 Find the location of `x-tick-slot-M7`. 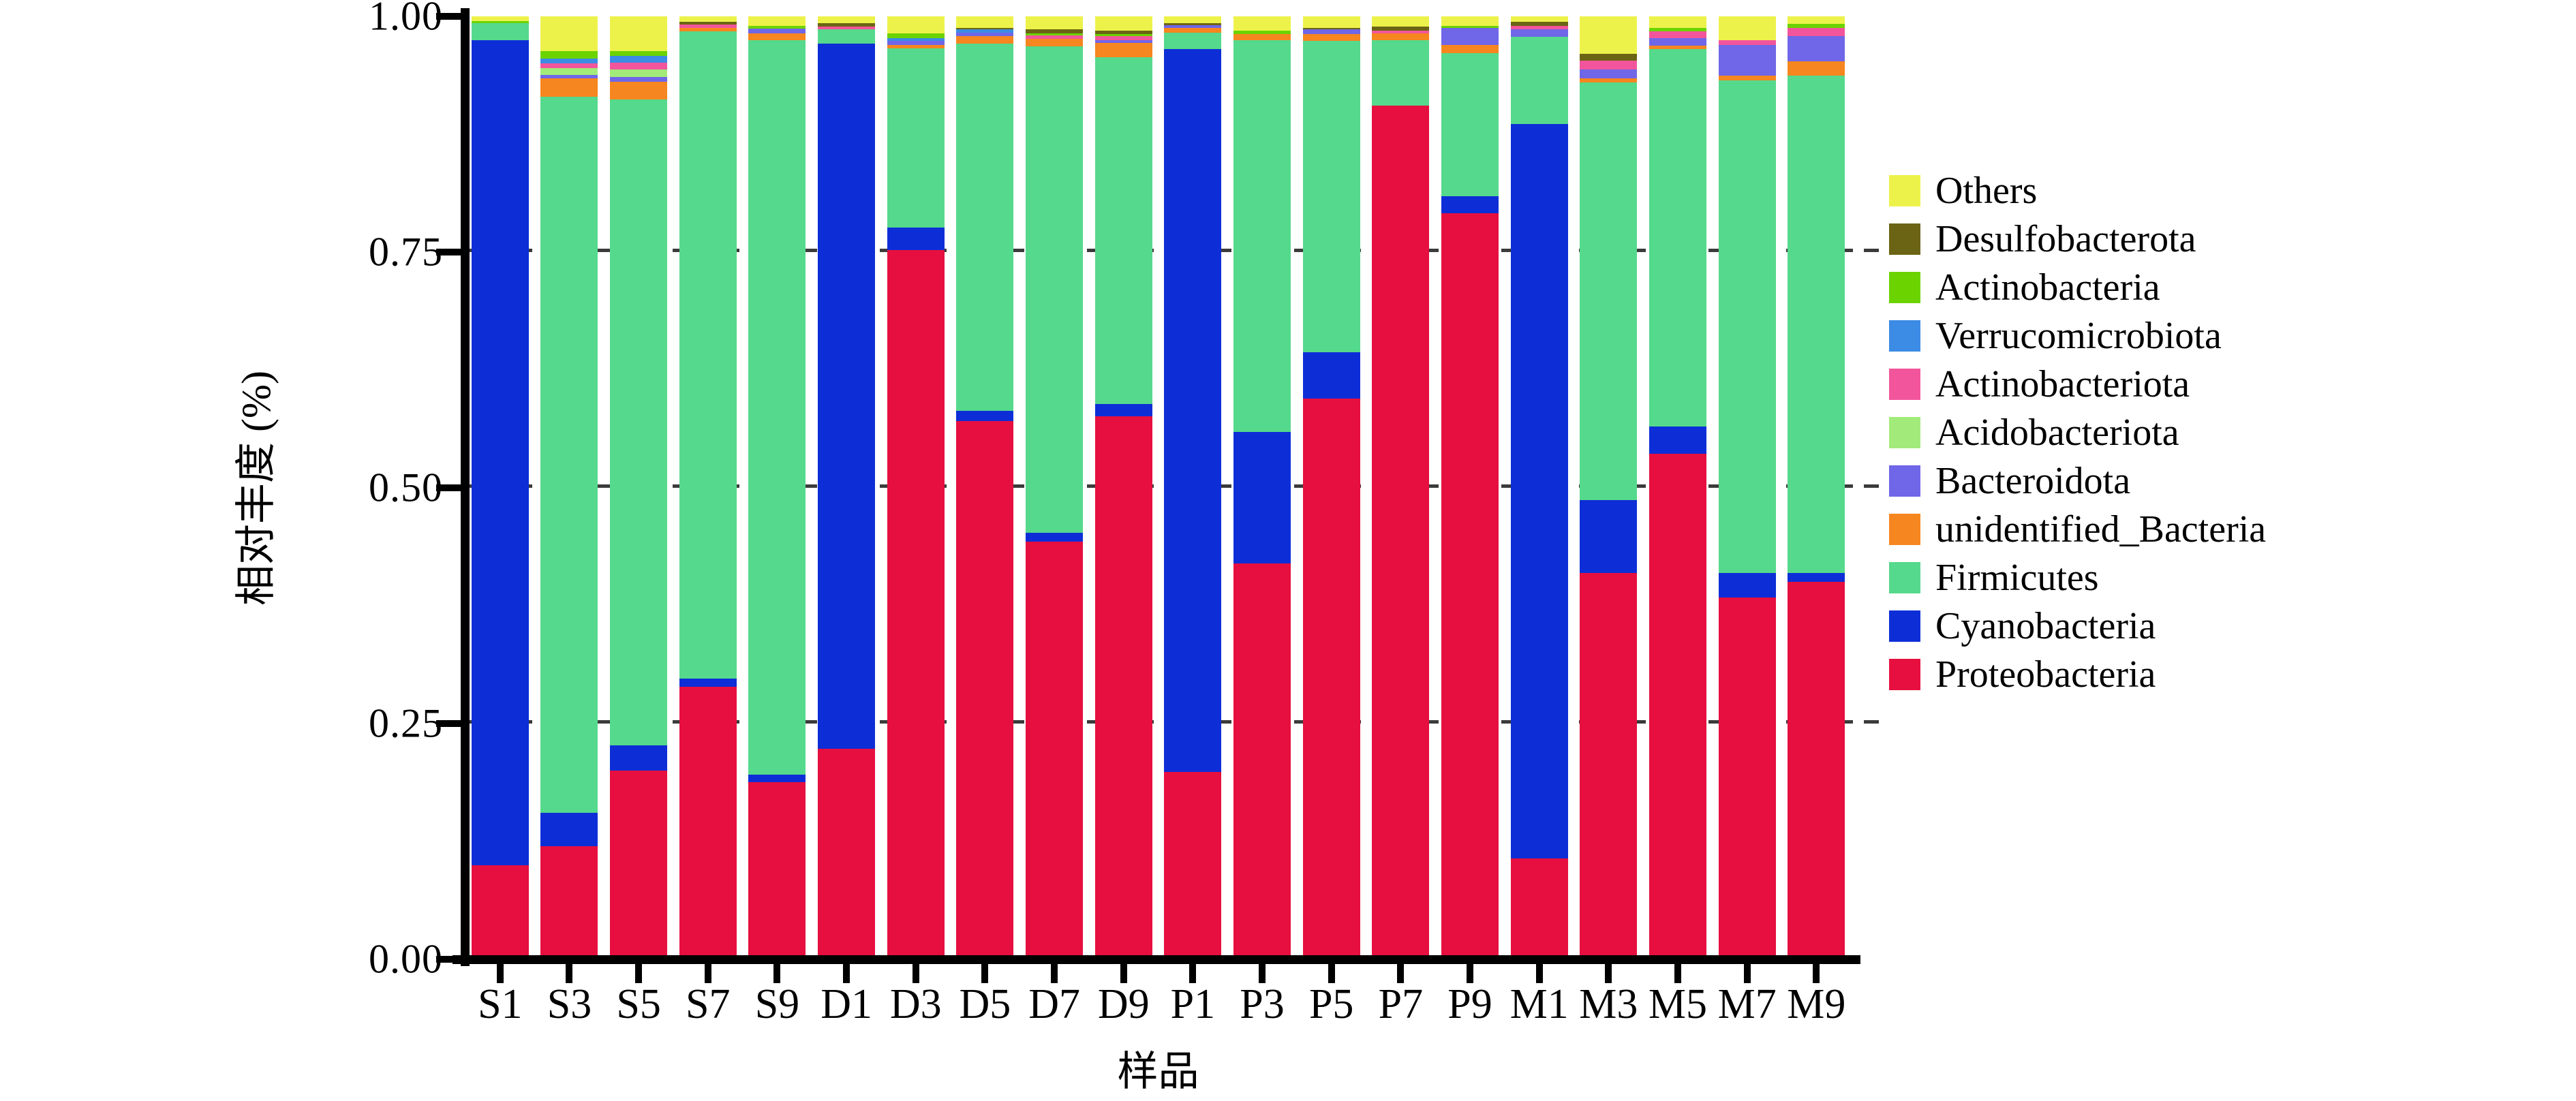

x-tick-slot-M7 is located at coordinates (1747, 973).